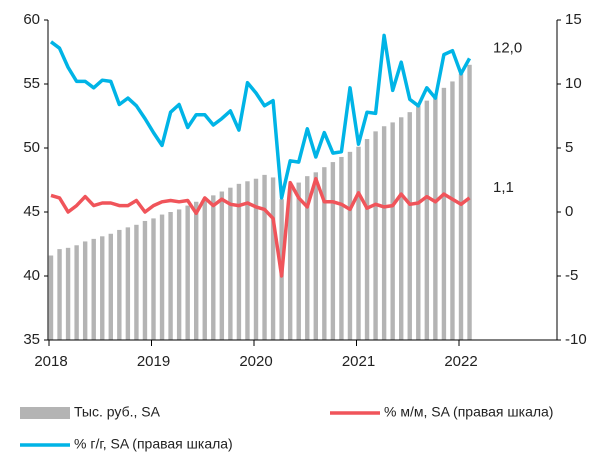 The width and height of the screenshot is (603, 462). Describe the element at coordinates (460, 361) in the screenshot. I see `x-tick-label: 2022` at that location.